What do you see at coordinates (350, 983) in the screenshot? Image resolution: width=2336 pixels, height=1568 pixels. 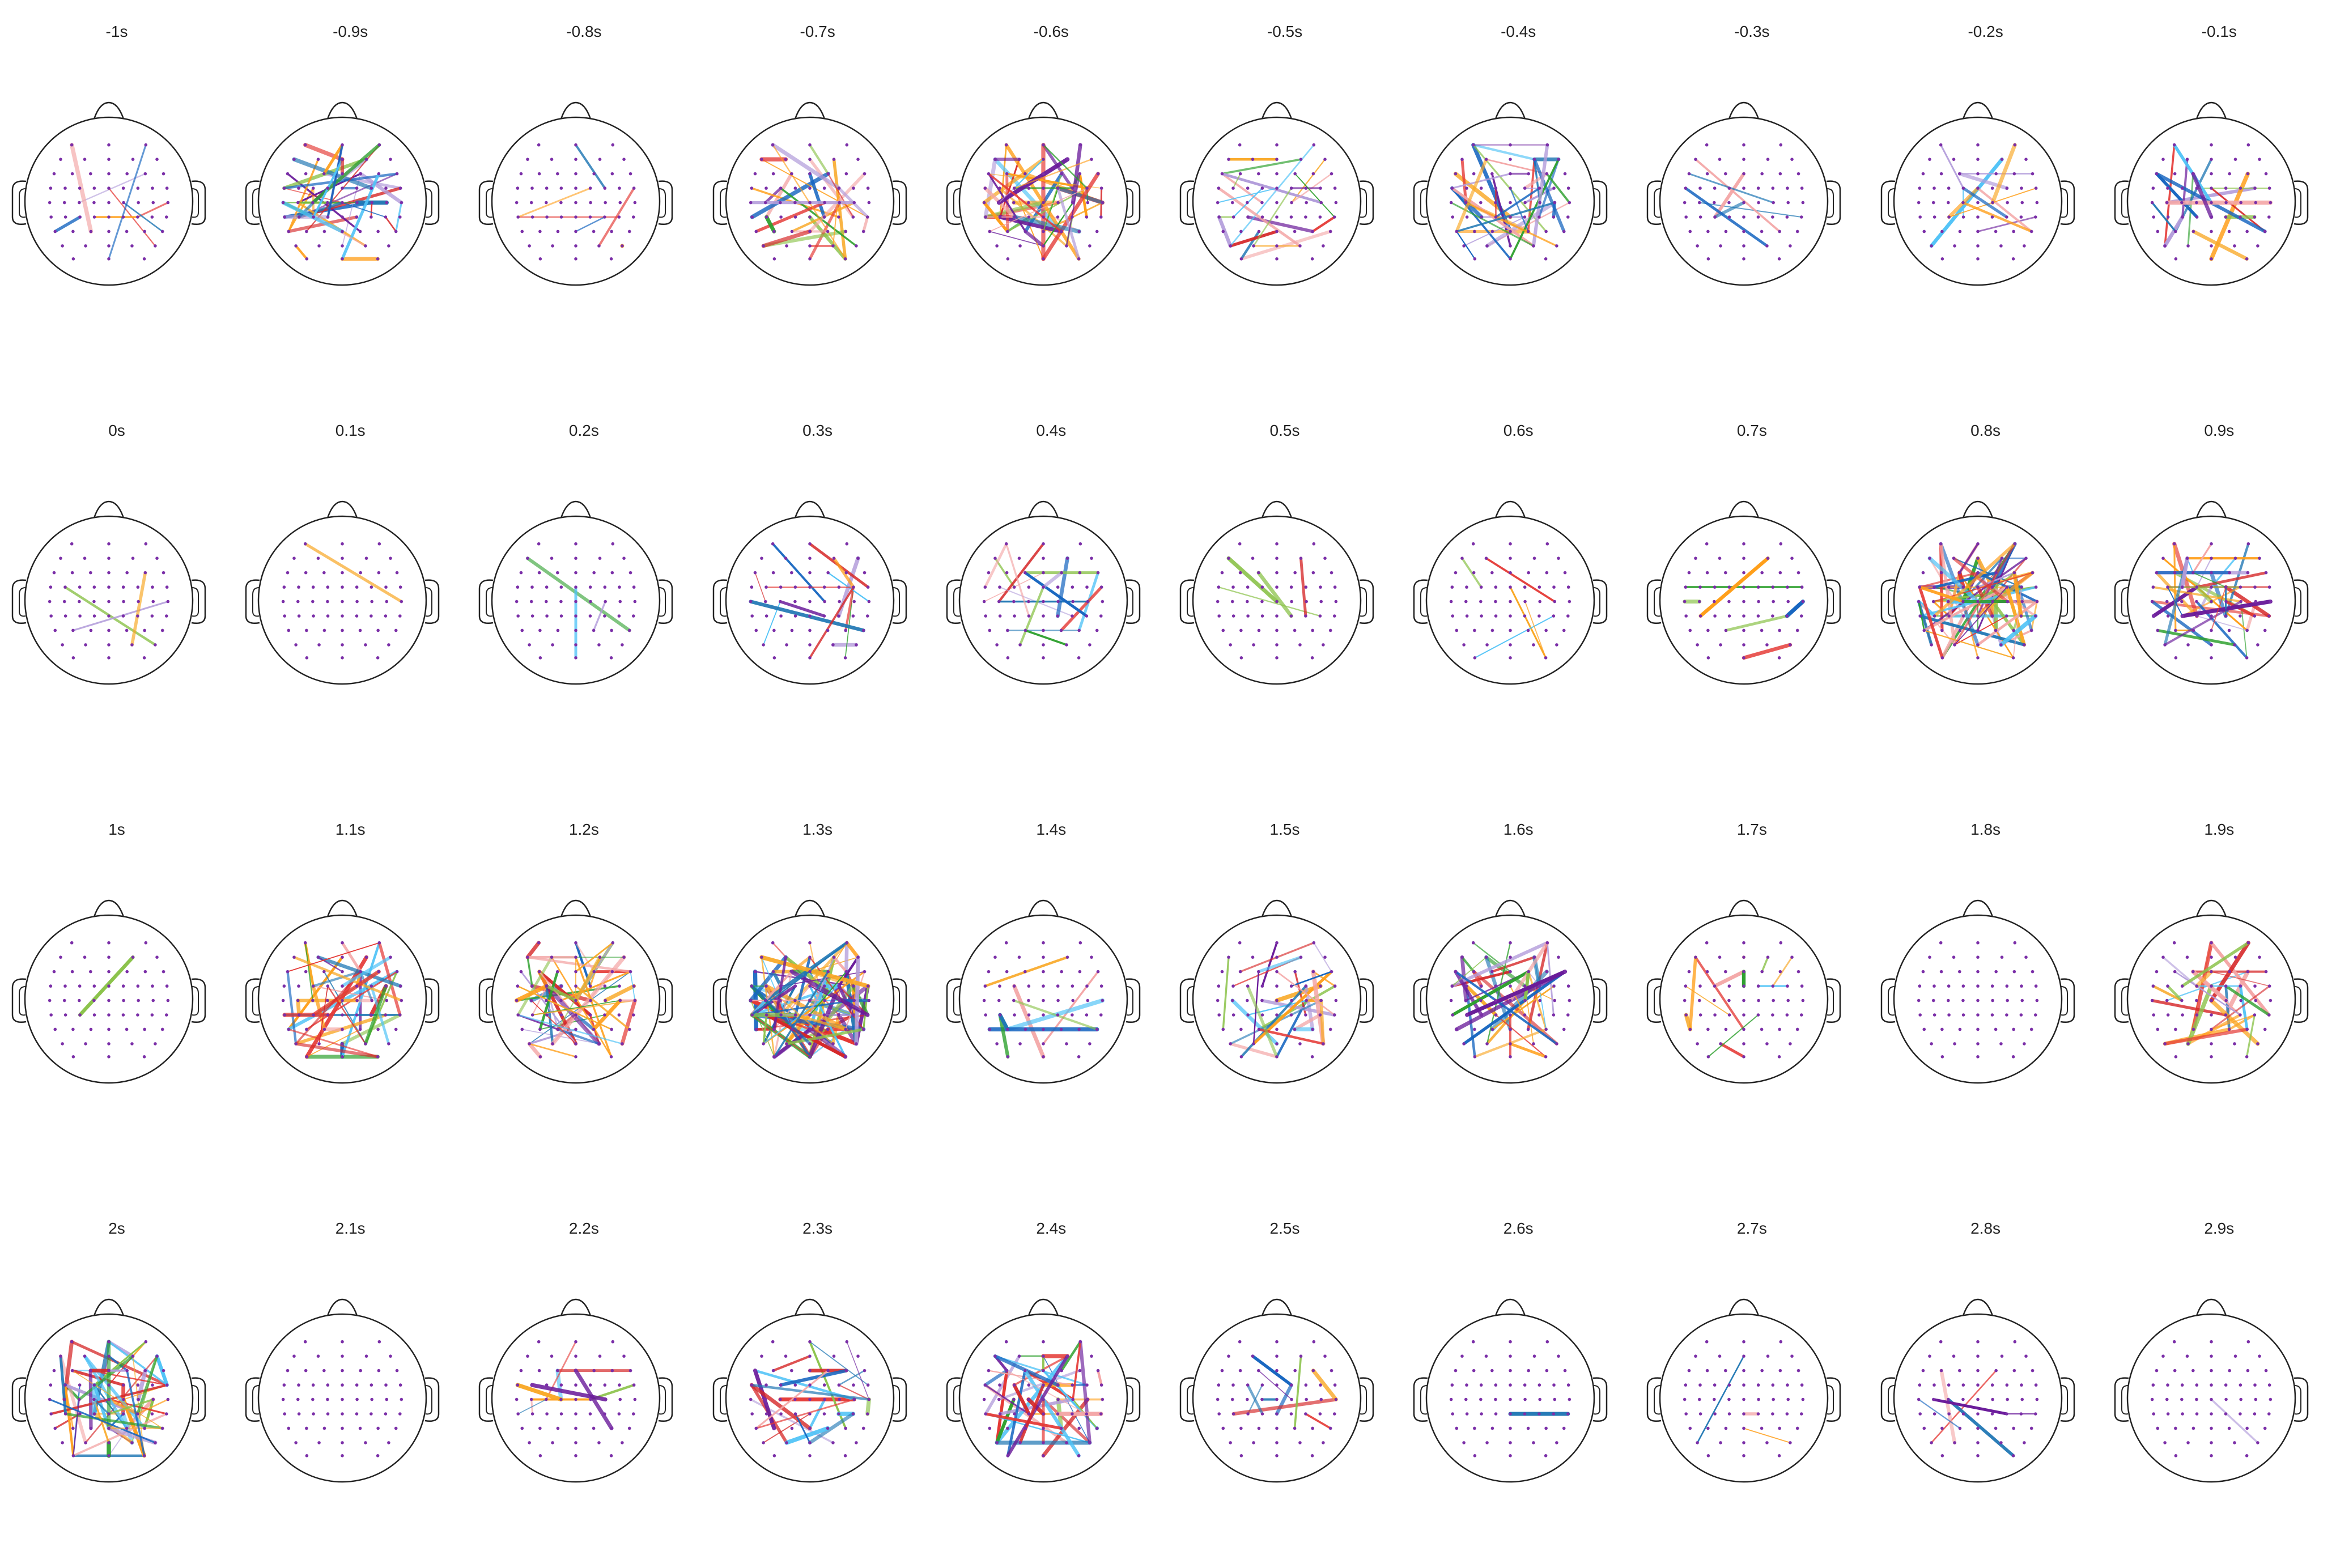 I see `topoplot-panel: 1.1s` at bounding box center [350, 983].